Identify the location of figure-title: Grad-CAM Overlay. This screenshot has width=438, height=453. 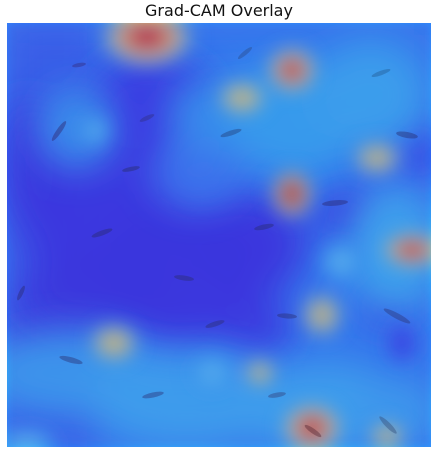
(219, 10).